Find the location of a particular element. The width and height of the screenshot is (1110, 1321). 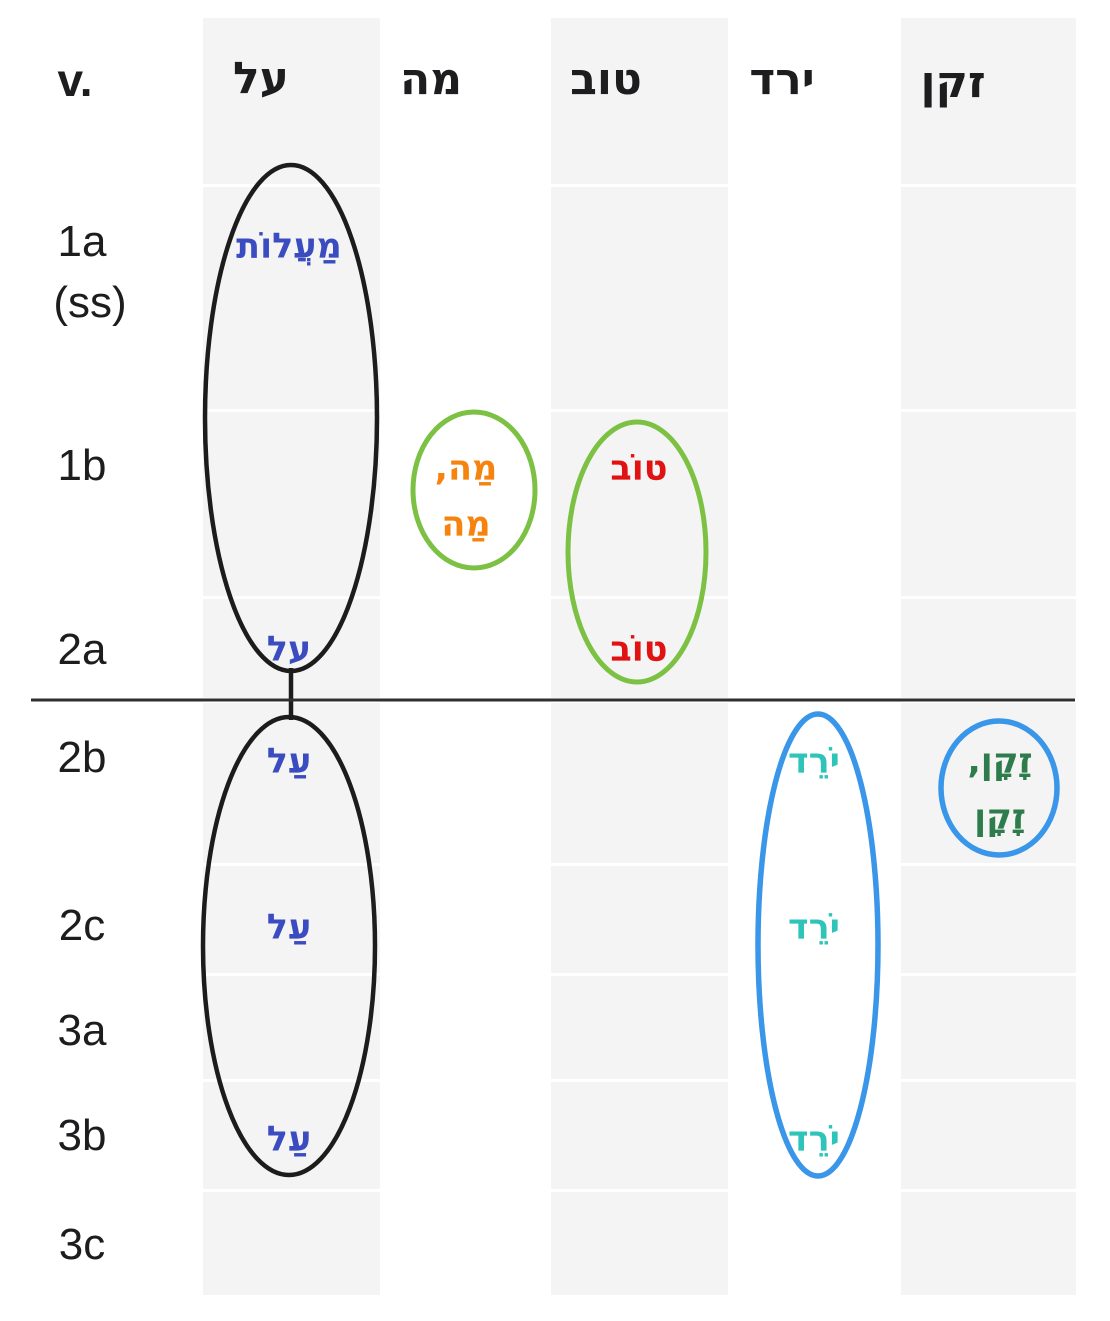

word-yarad-2b: יֹרֵד is located at coordinates (814, 761).